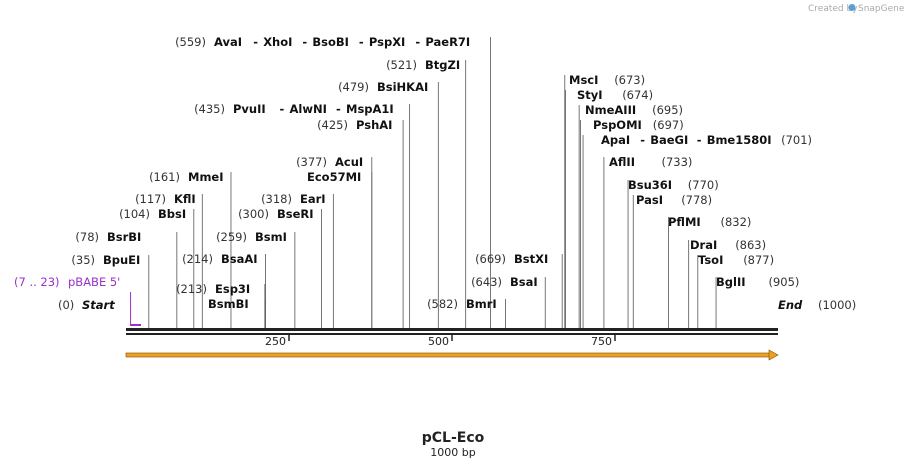  What do you see at coordinates (710, 260) in the screenshot?
I see `site-name-tsoi-0: TsoI` at bounding box center [710, 260].